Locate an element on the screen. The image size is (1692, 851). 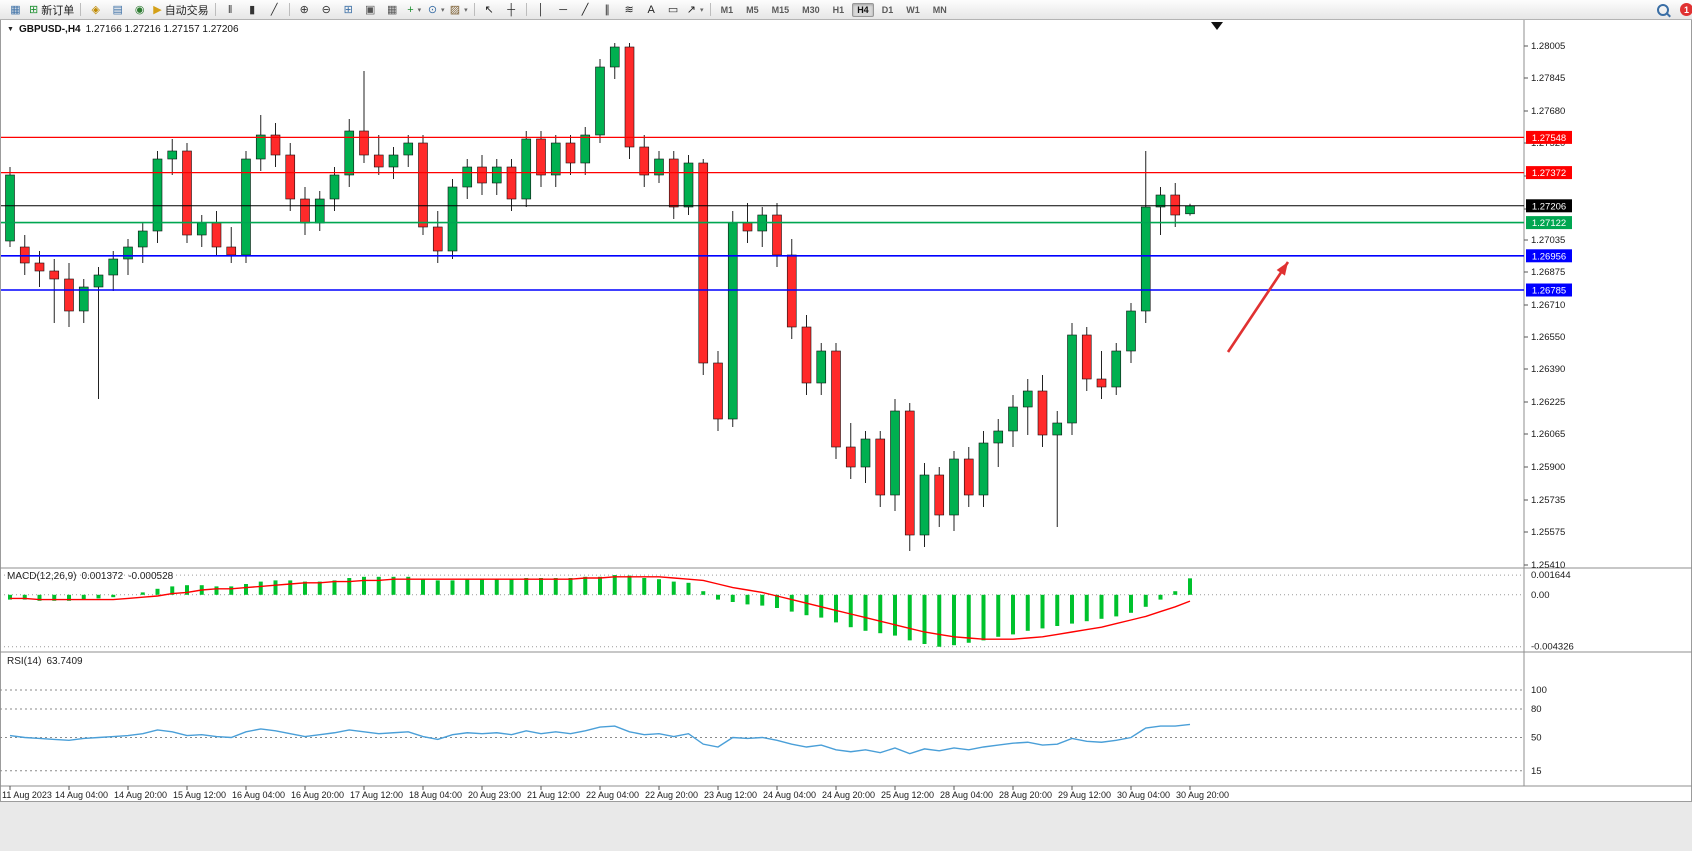
periods-icon: ⊙ ▾ is located at coordinates (436, 10).